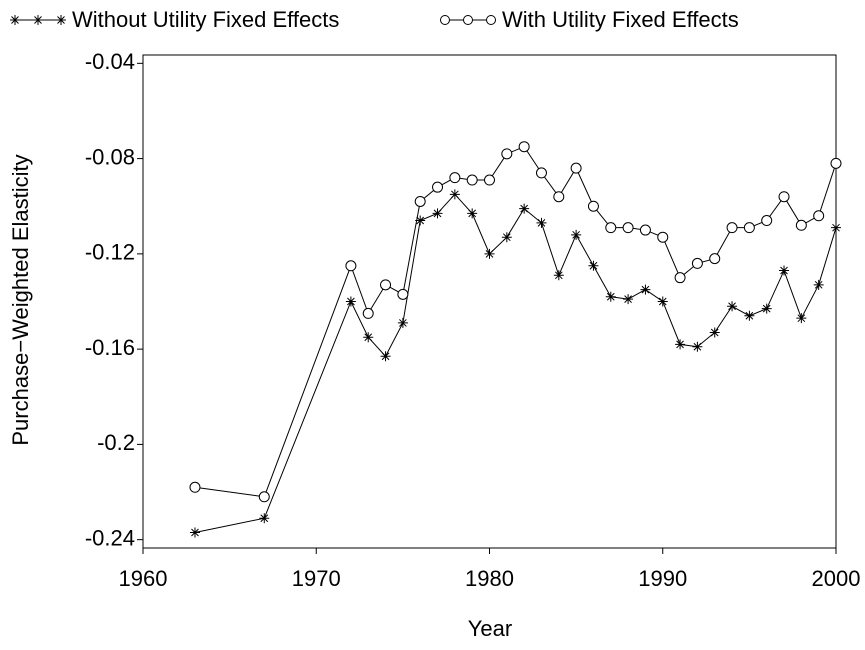 The image size is (865, 650). Describe the element at coordinates (110, 156) in the screenshot. I see `y-tick-label: -0.08` at that location.